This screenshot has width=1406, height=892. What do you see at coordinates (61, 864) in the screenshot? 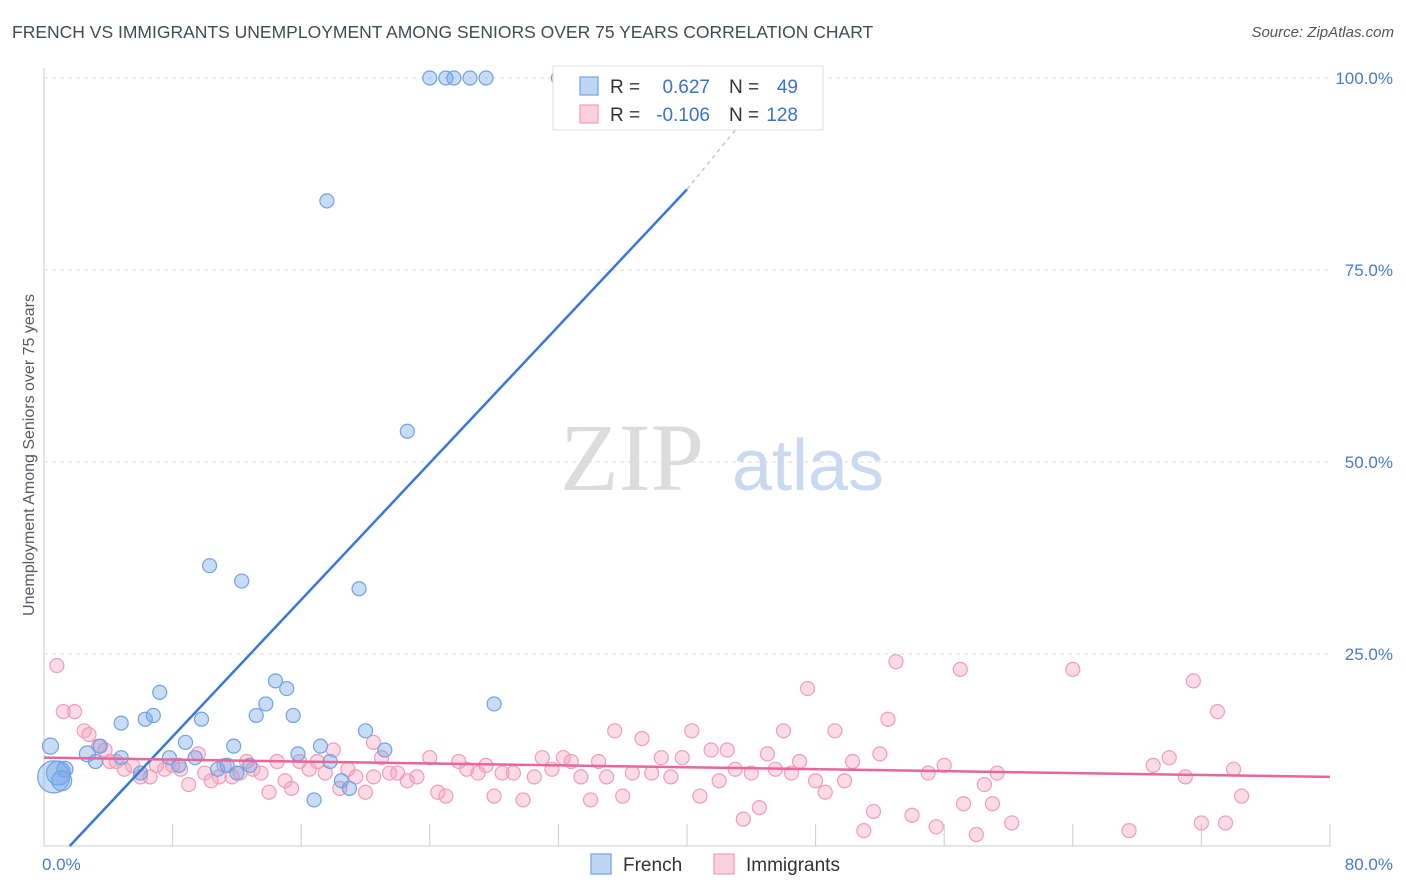
I see `x-tick-label-0: 0.0%` at bounding box center [61, 864].